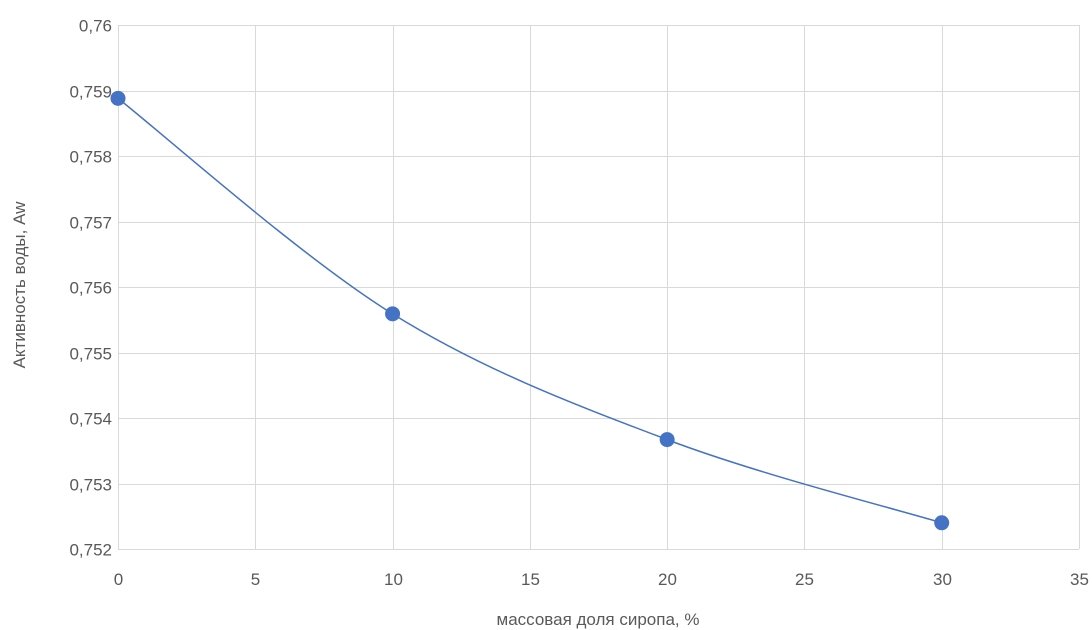 Image resolution: width=1092 pixels, height=630 pixels. I want to click on y-tick-label: 0,756, so click(90, 288).